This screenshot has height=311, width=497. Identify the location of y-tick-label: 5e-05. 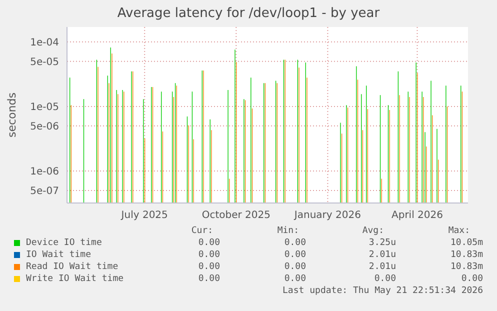
(44, 62).